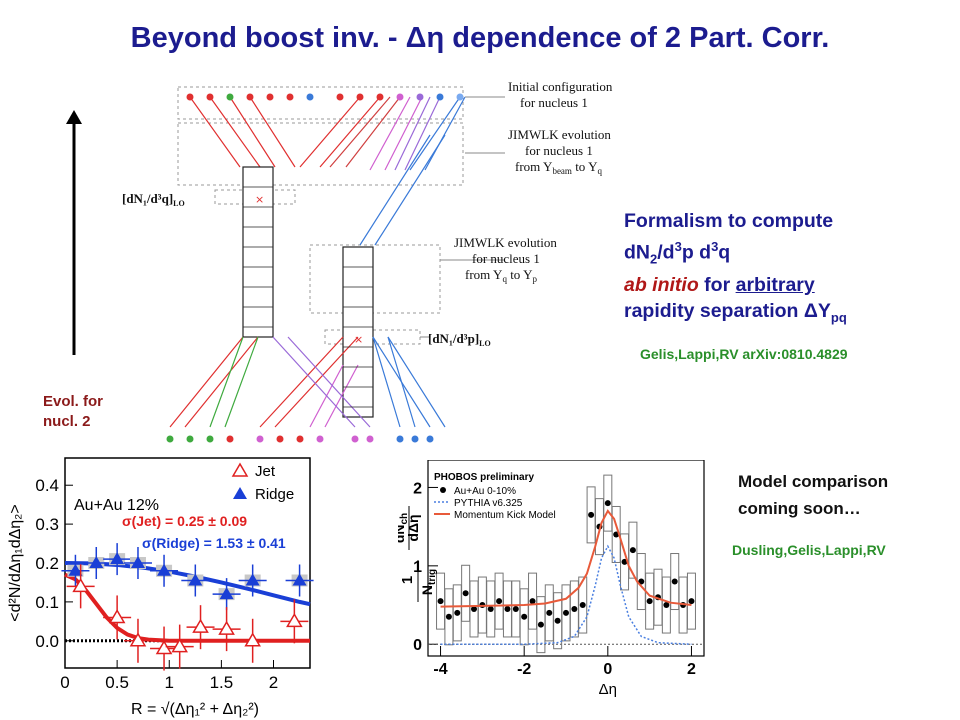  What do you see at coordinates (608, 689) in the screenshot?
I see `x-axis-label: Δη` at bounding box center [608, 689].